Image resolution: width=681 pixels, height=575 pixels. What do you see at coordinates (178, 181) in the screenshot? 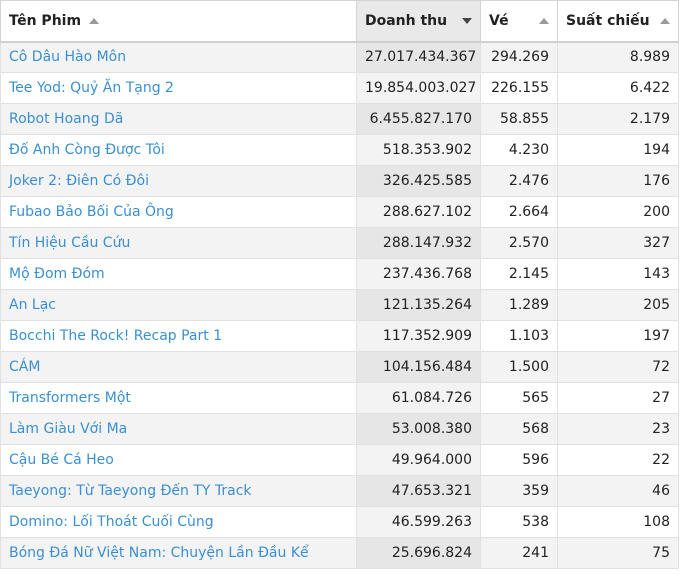
I see `movie-title-link: Joker 2: Điên Có Đôi` at bounding box center [178, 181].